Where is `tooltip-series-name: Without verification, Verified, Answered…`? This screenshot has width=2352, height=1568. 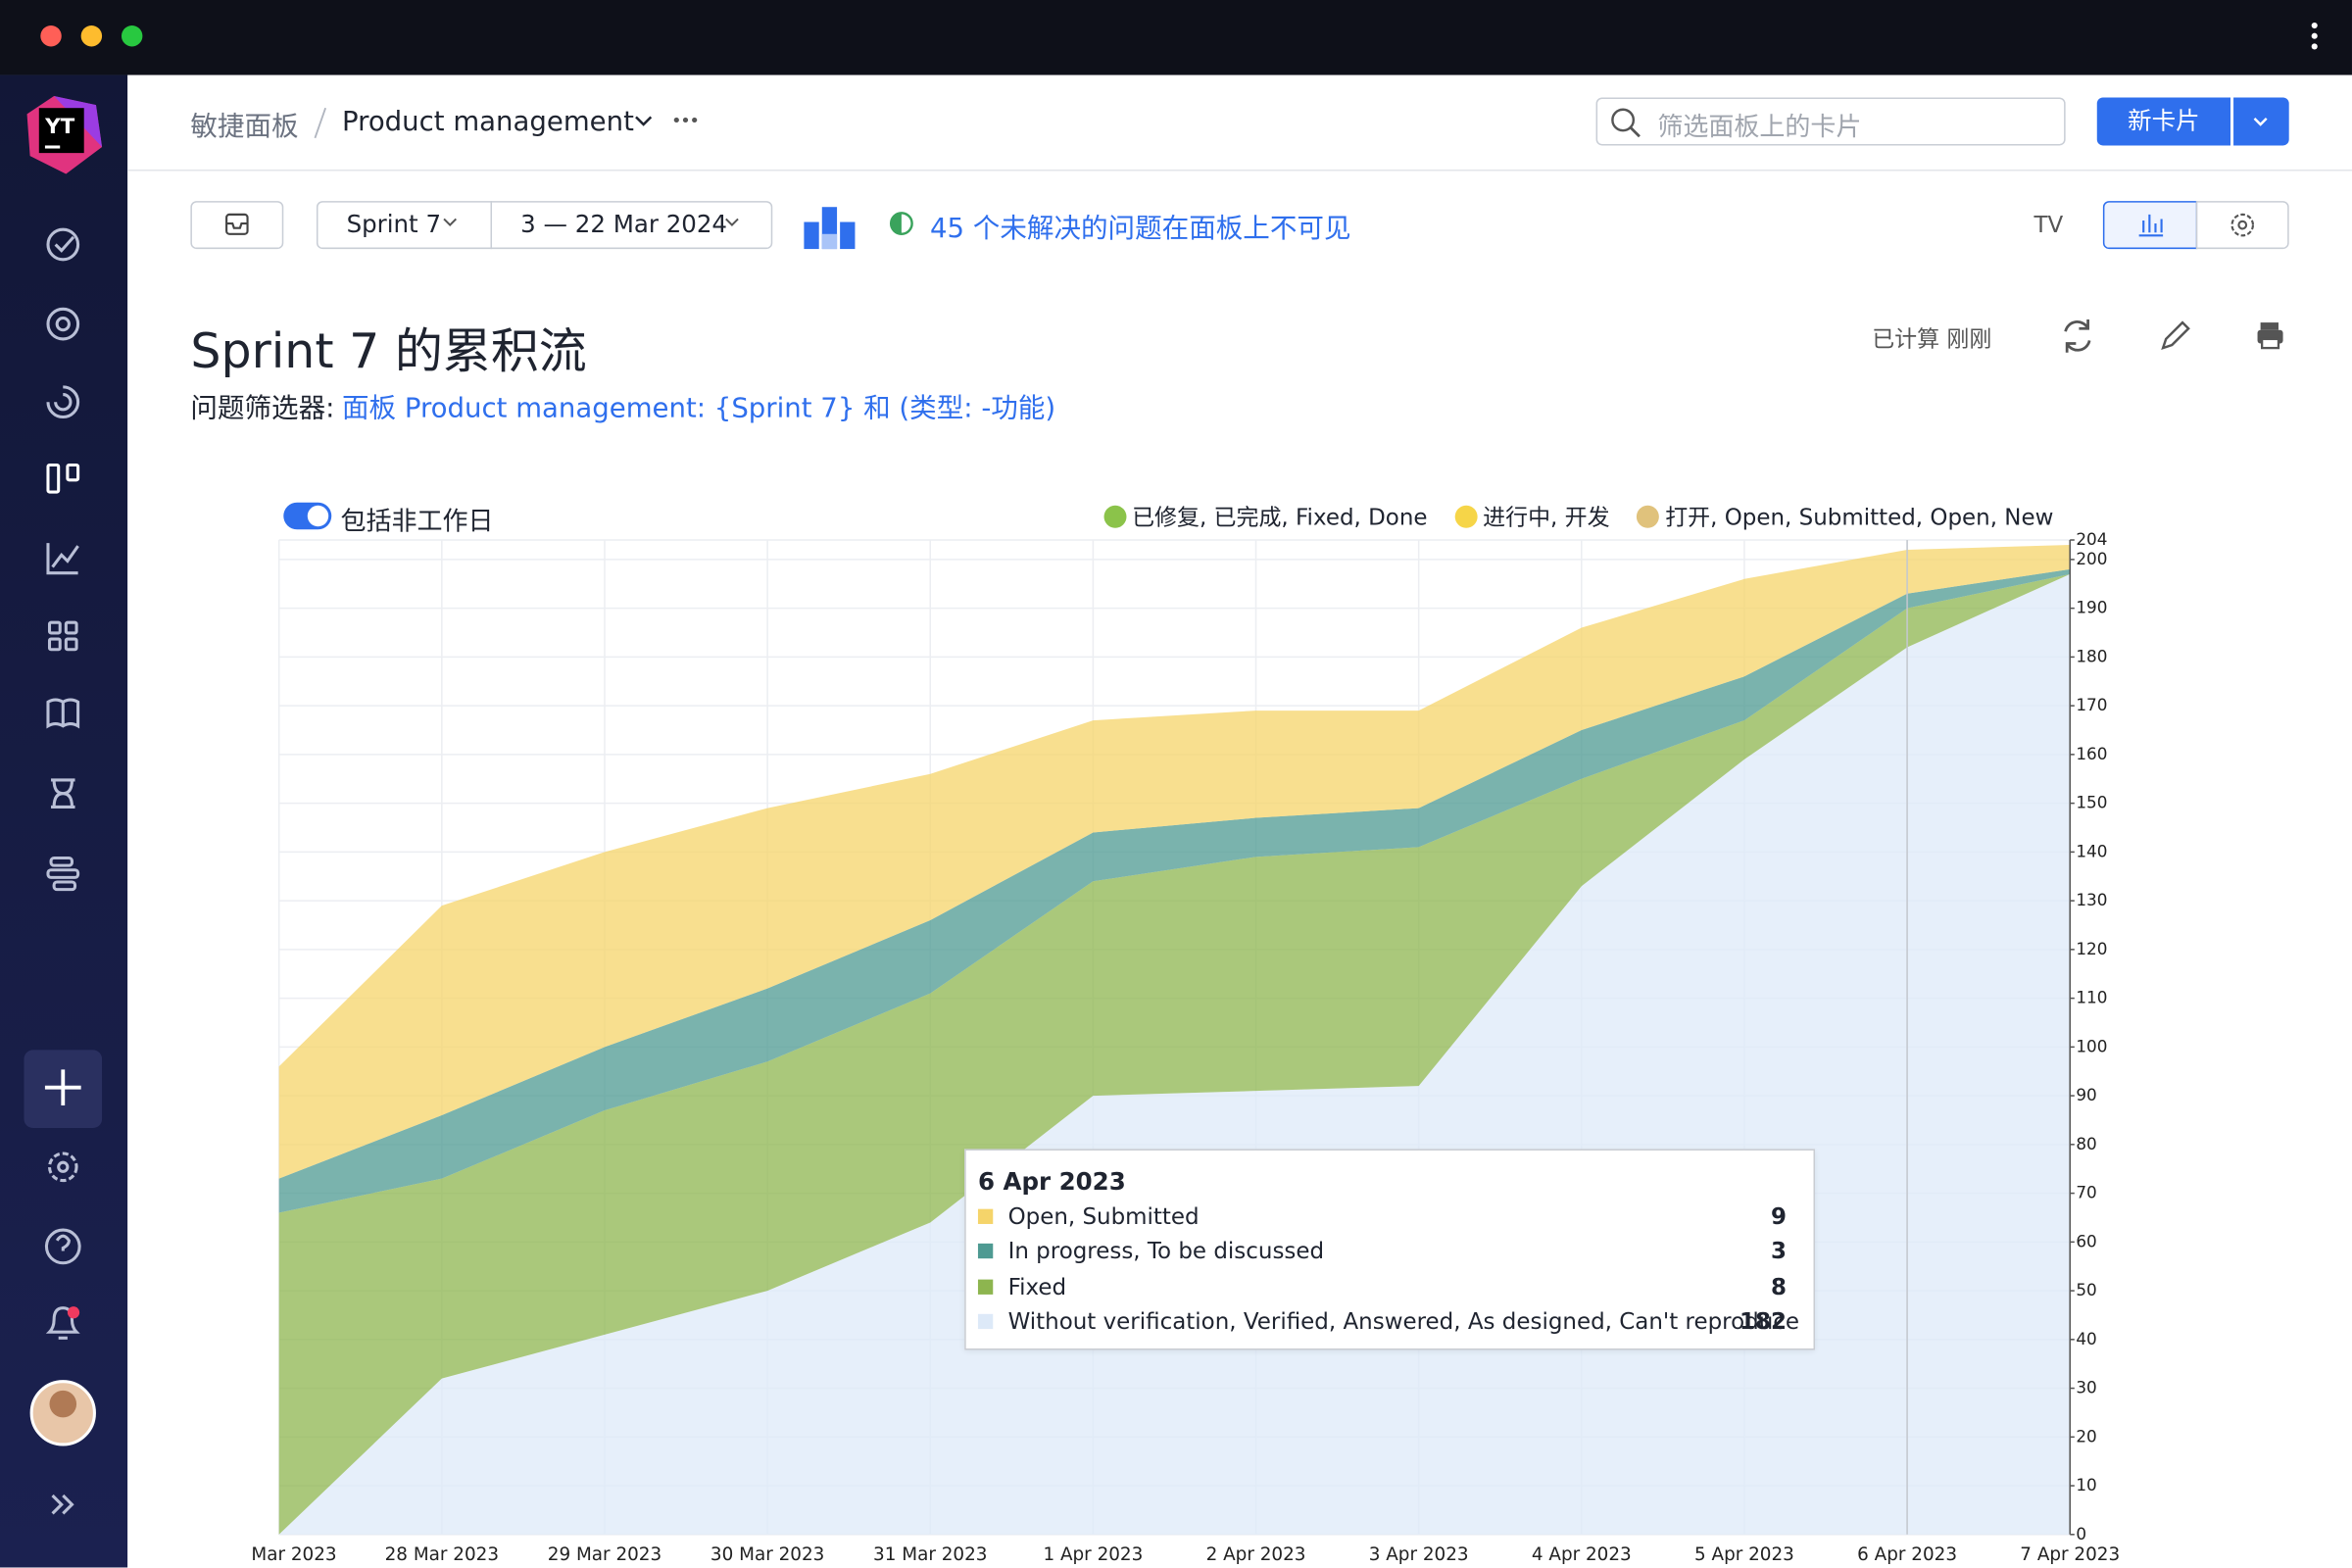
tooltip-series-name: Without verification, Verified, Answered… is located at coordinates (1403, 1321).